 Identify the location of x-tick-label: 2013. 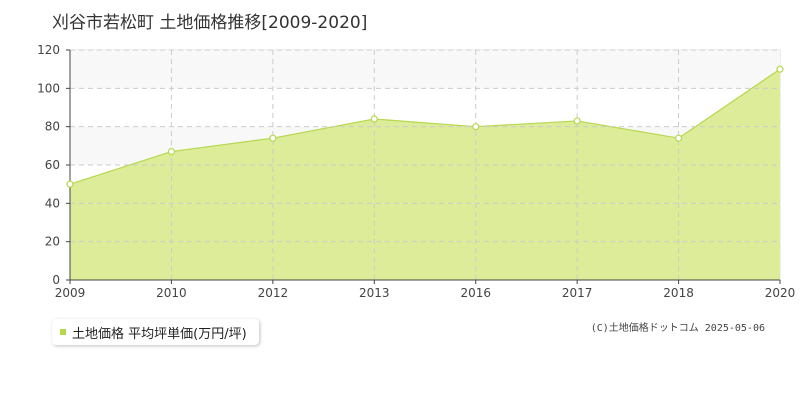
(374, 293).